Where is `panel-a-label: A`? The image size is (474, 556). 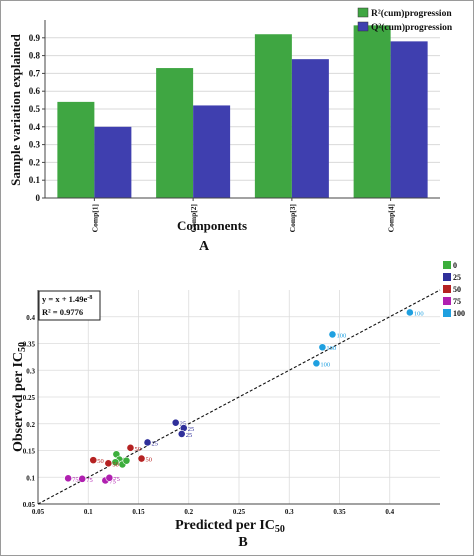 panel-a-label: A is located at coordinates (204, 246).